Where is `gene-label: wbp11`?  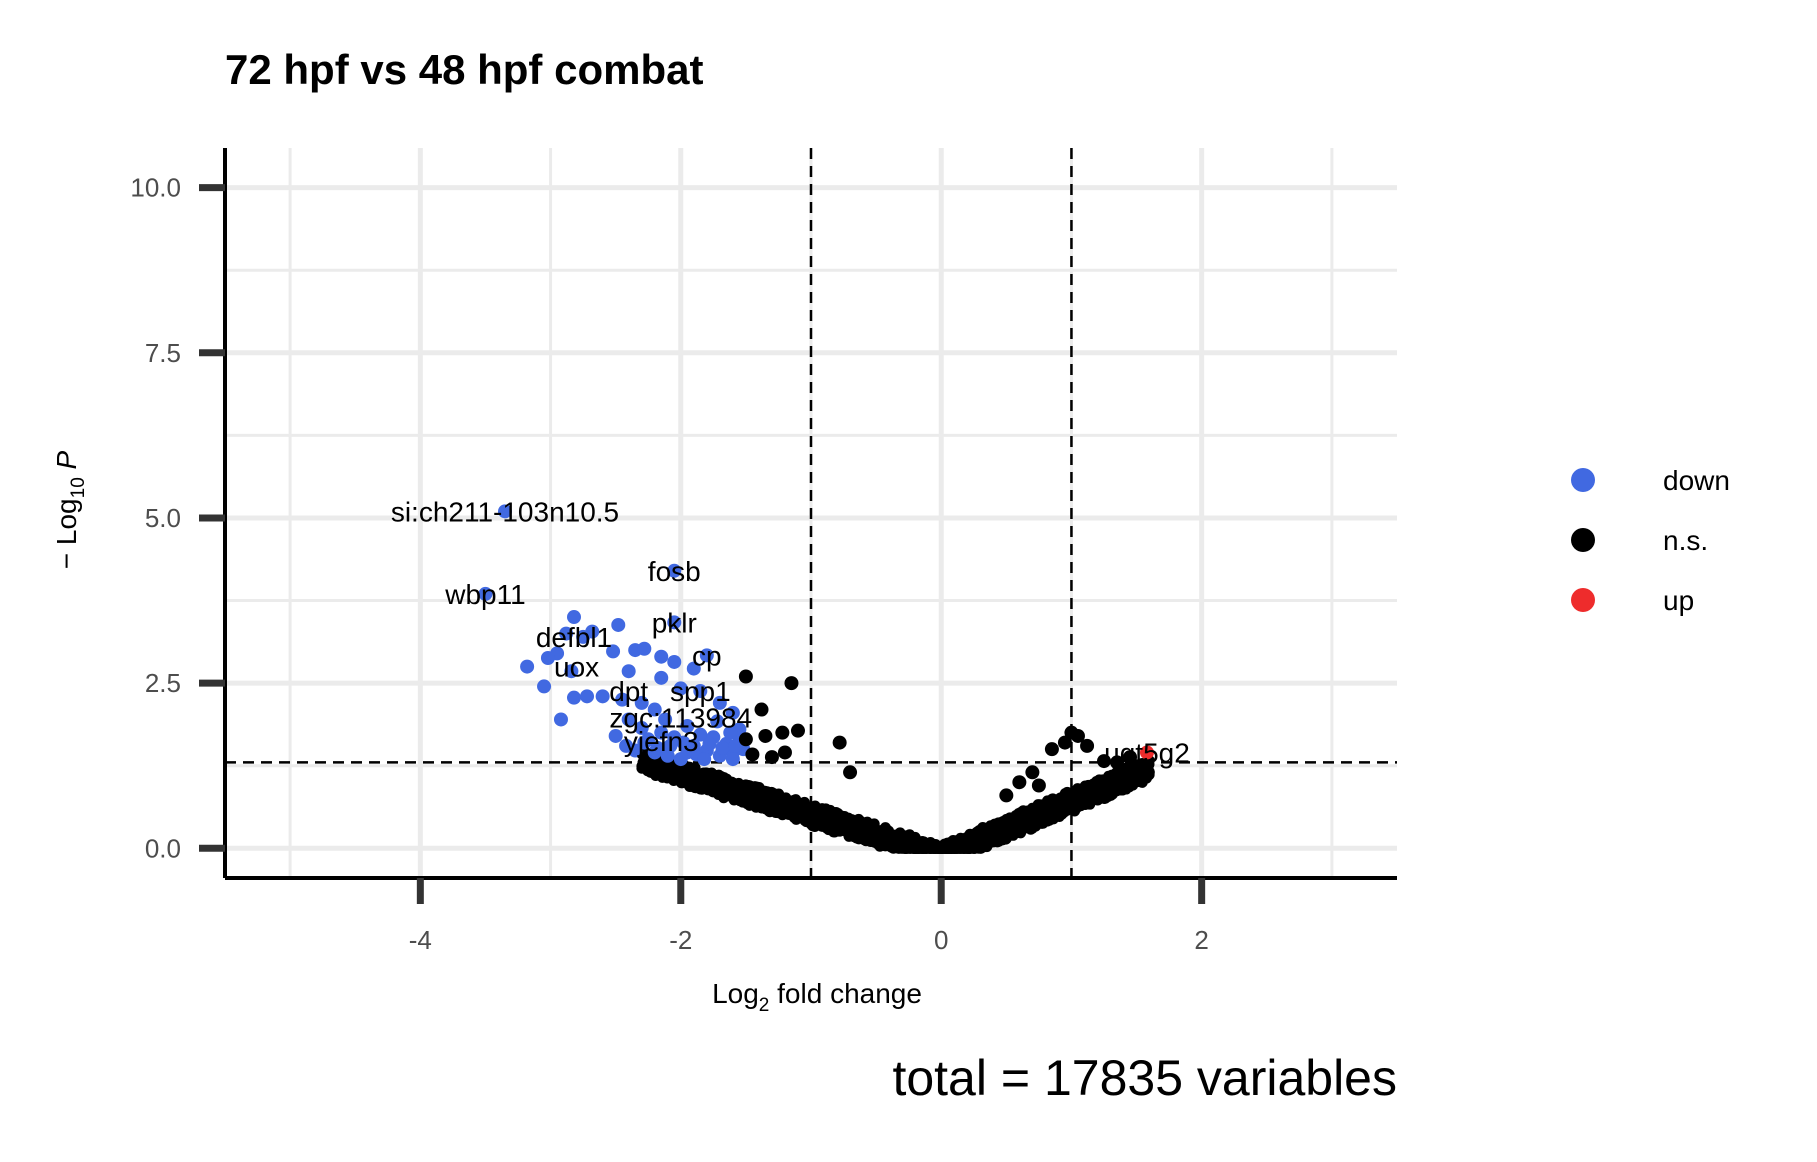 gene-label: wbp11 is located at coordinates (484, 594).